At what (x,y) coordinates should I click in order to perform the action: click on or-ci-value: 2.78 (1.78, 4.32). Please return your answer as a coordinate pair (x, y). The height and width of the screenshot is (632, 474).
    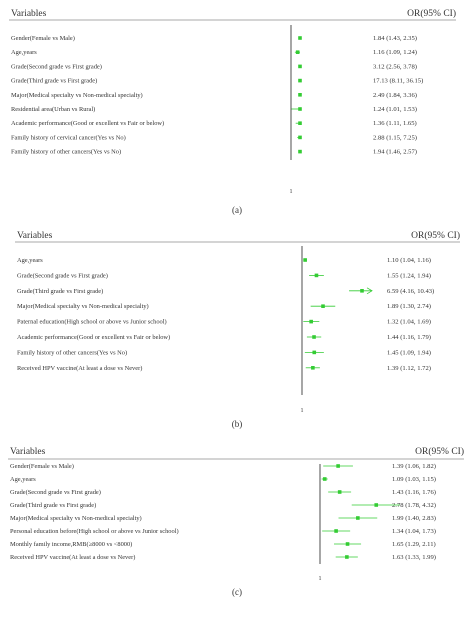
    Looking at the image, I should click on (414, 505).